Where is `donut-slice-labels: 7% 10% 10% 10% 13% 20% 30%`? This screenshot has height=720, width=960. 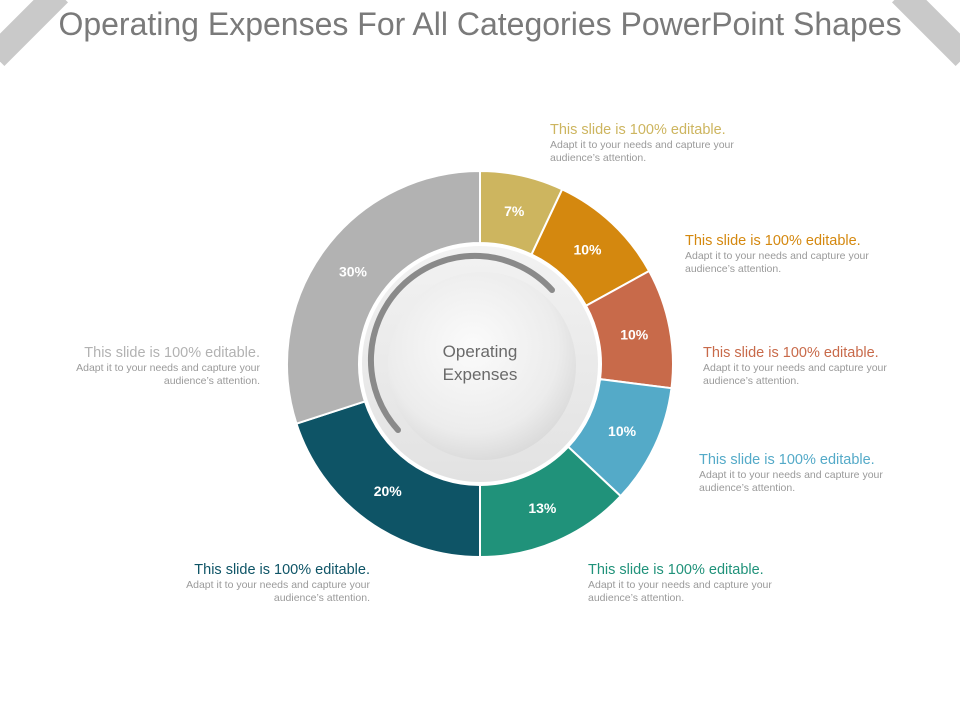
donut-slice-labels: 7% 10% 10% 10% 13% 20% 30% is located at coordinates (494, 359).